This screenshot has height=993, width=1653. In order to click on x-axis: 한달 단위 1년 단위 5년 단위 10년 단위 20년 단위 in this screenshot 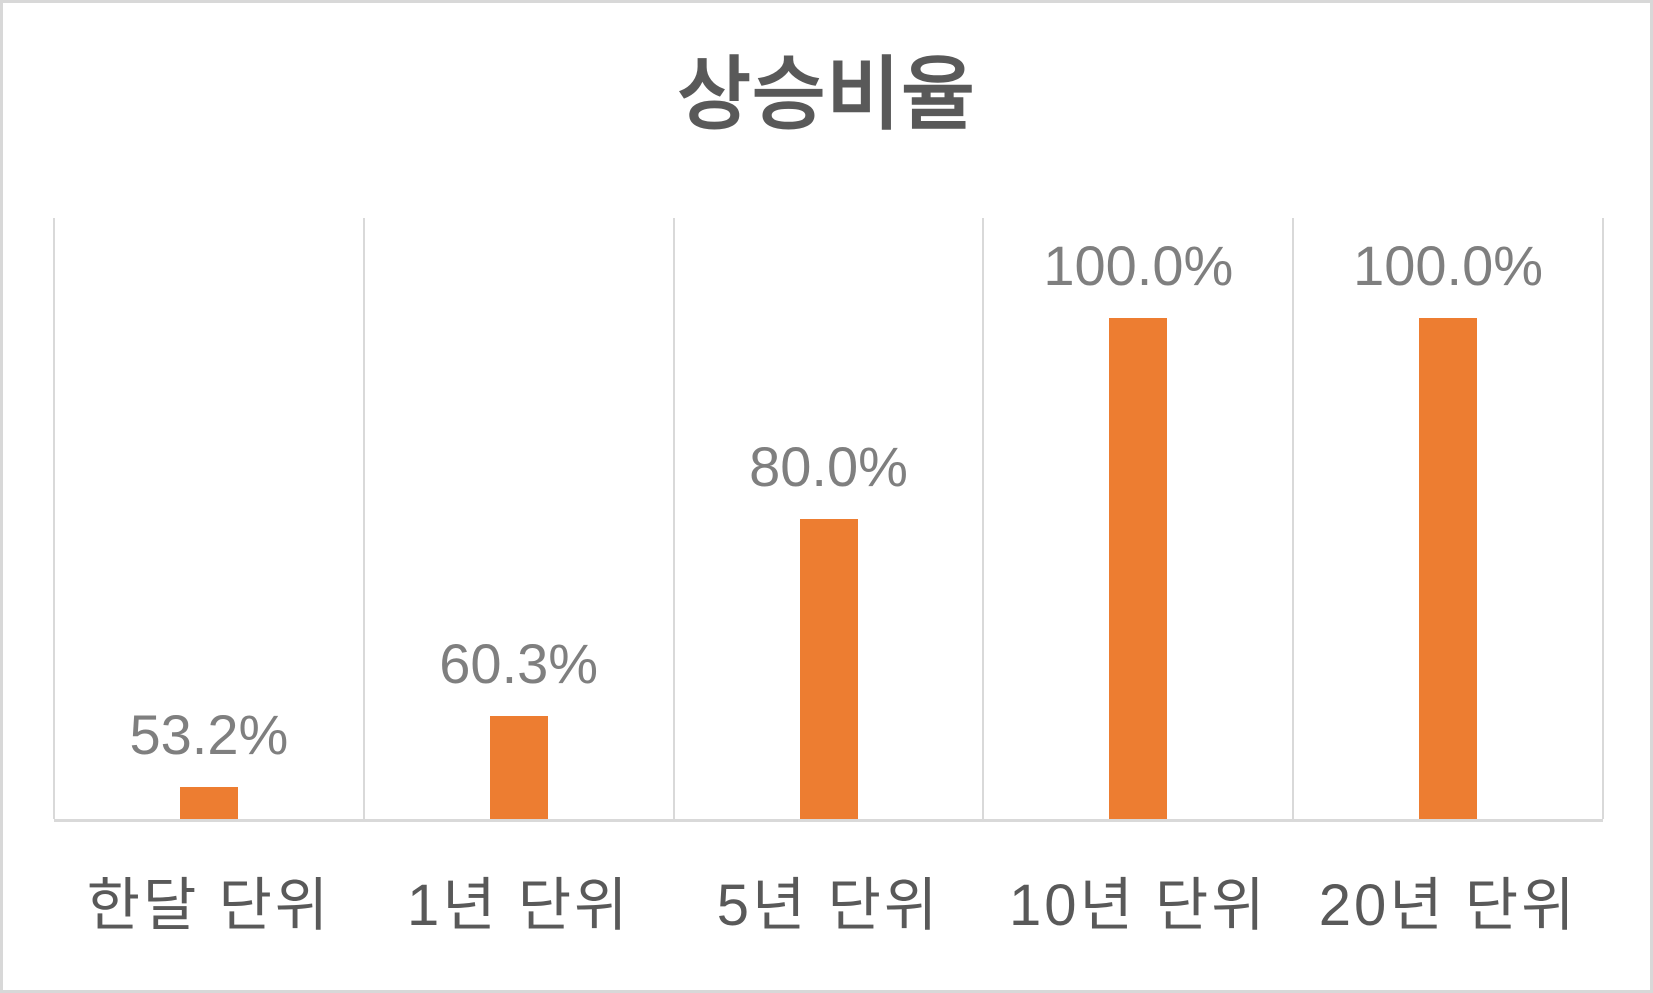, I will do `click(828, 921)`.